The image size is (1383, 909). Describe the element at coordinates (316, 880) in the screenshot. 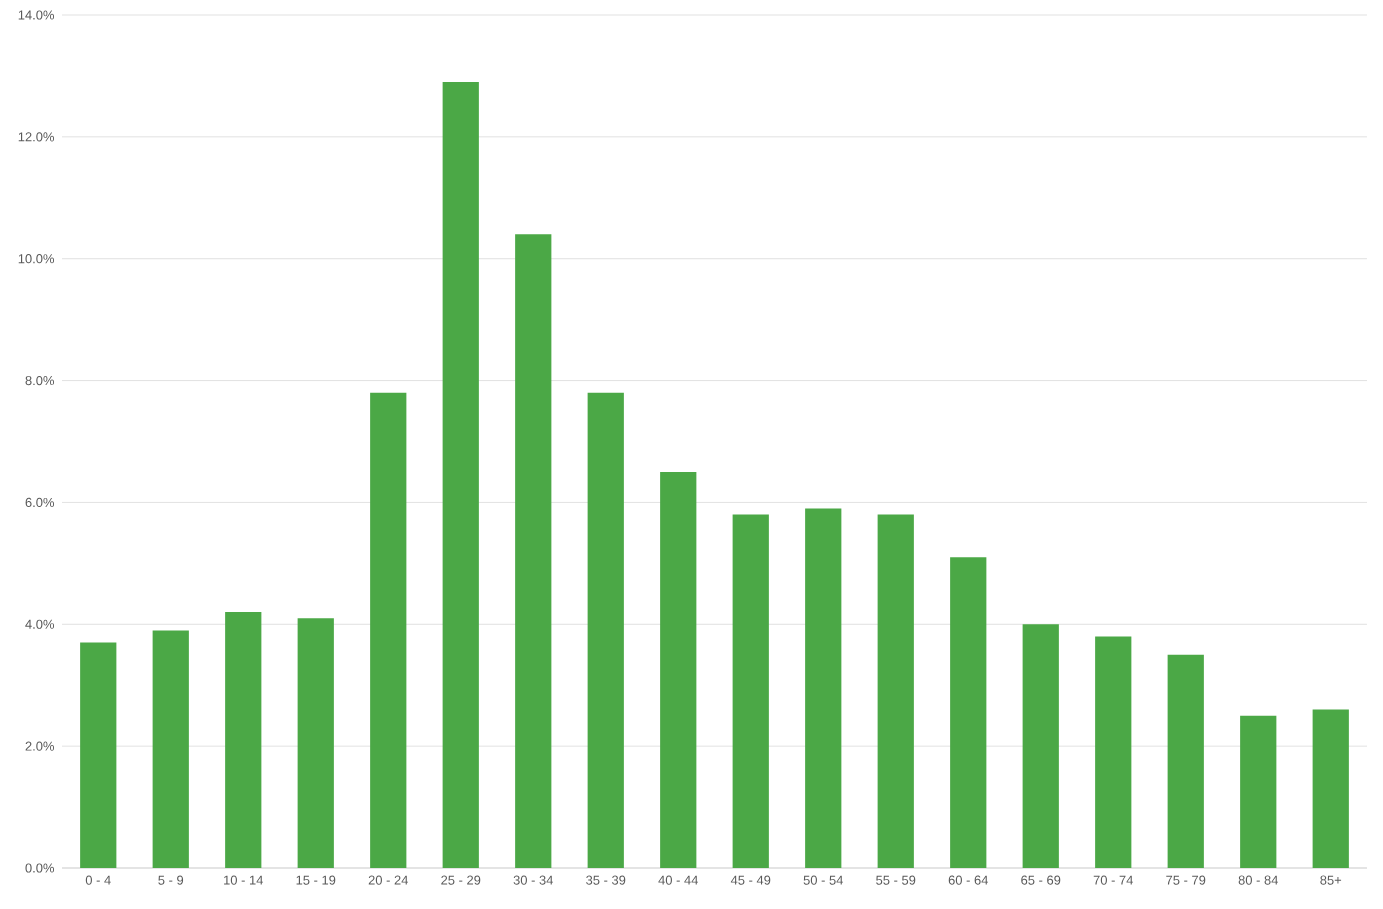

I see `x-tick-label: 15 - 19` at that location.